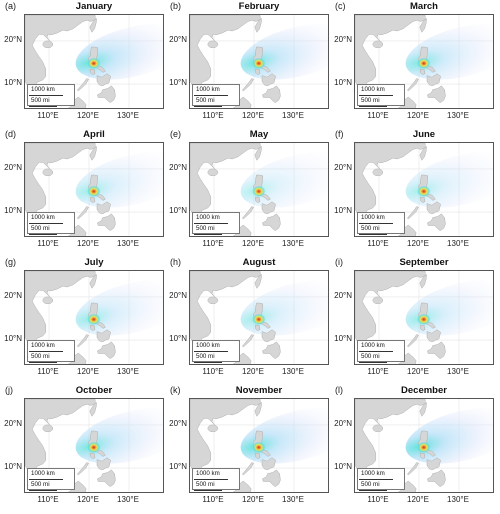 Image resolution: width=500 pixels, height=514 pixels. Describe the element at coordinates (339, 134) in the screenshot. I see `panel-letter: (f)` at that location.